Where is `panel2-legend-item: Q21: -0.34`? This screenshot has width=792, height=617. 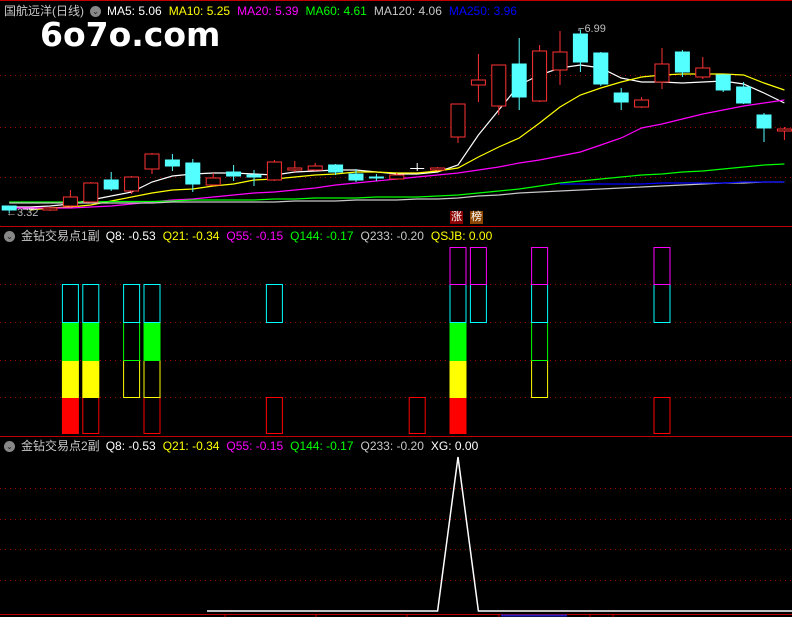 panel2-legend-item: Q21: -0.34 is located at coordinates (191, 446).